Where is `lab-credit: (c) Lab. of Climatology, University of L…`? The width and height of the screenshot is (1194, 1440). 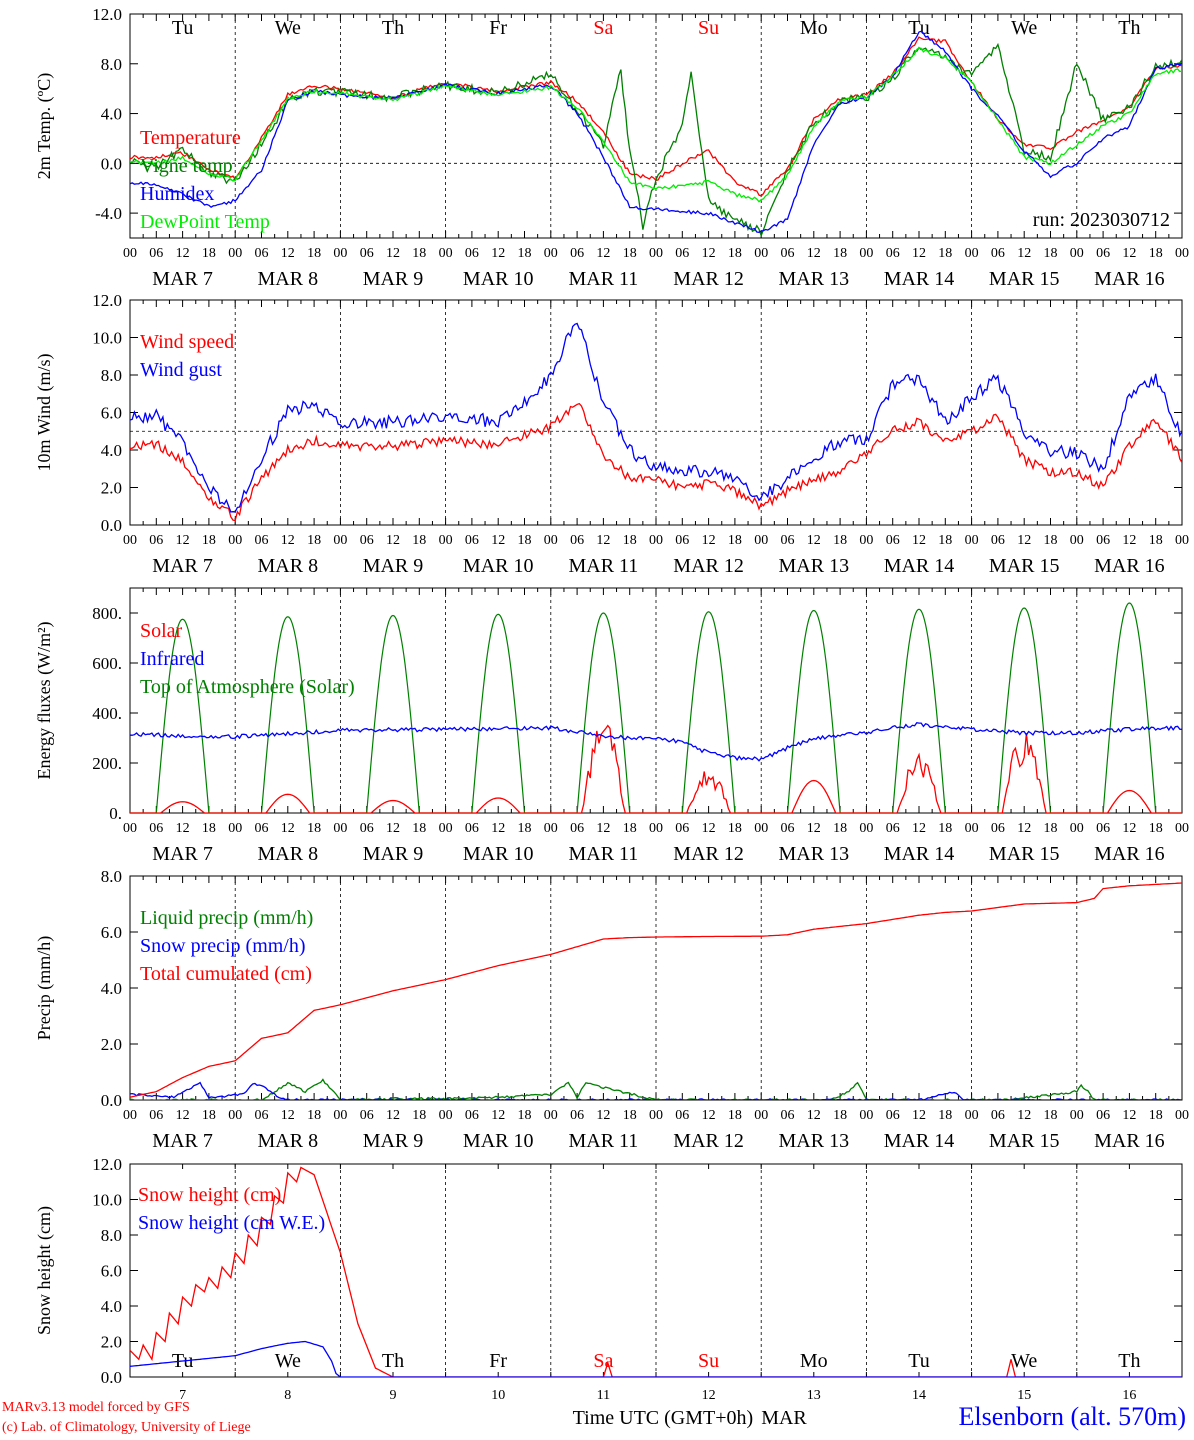
lab-credit: (c) Lab. of Climatology, University of L… is located at coordinates (126, 1427).